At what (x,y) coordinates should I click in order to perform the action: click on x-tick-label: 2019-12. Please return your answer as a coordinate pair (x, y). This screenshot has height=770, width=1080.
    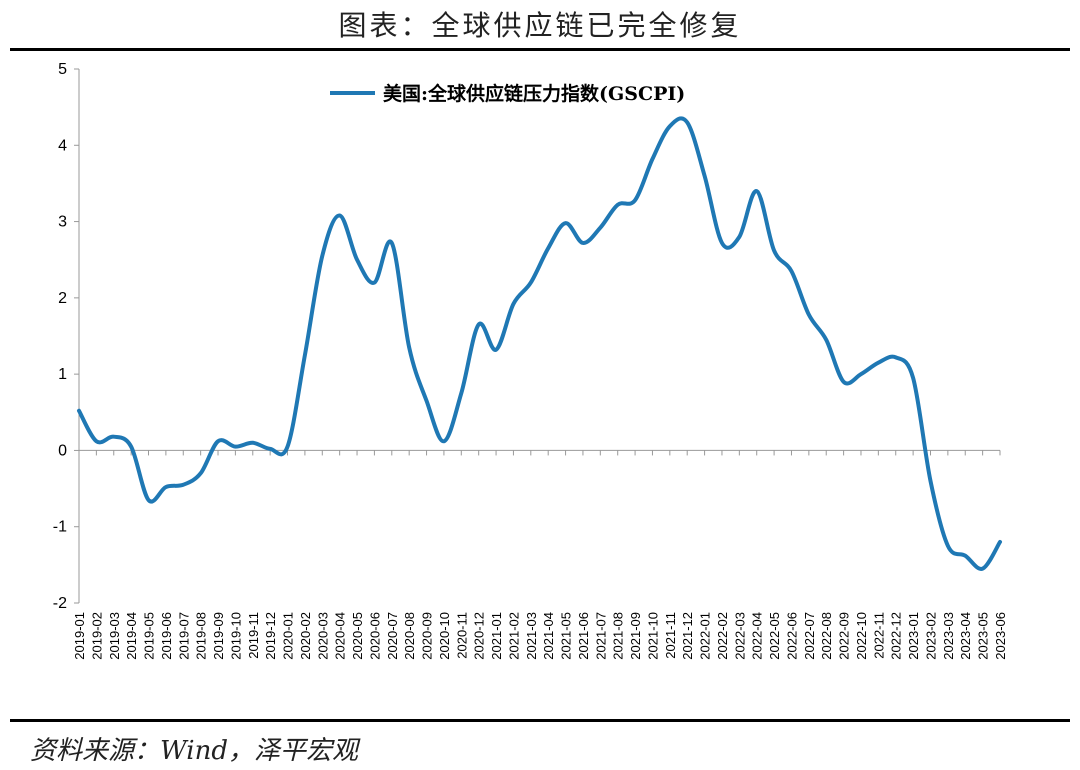
    Looking at the image, I should click on (270, 636).